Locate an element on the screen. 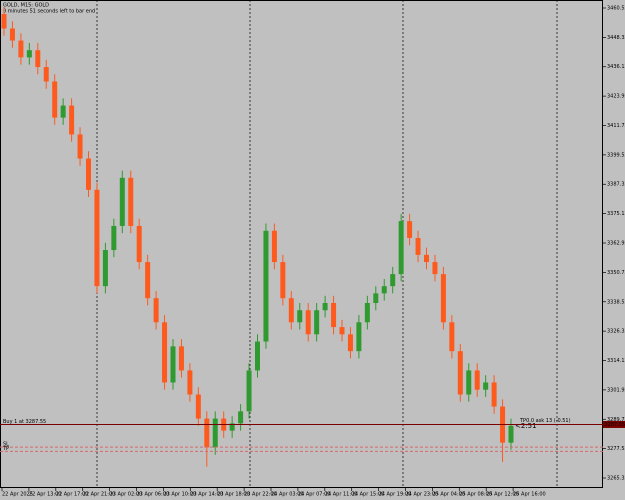 This screenshot has width=625, height=500. x-tick-label: 24 Apr 03:00 is located at coordinates (287, 495).